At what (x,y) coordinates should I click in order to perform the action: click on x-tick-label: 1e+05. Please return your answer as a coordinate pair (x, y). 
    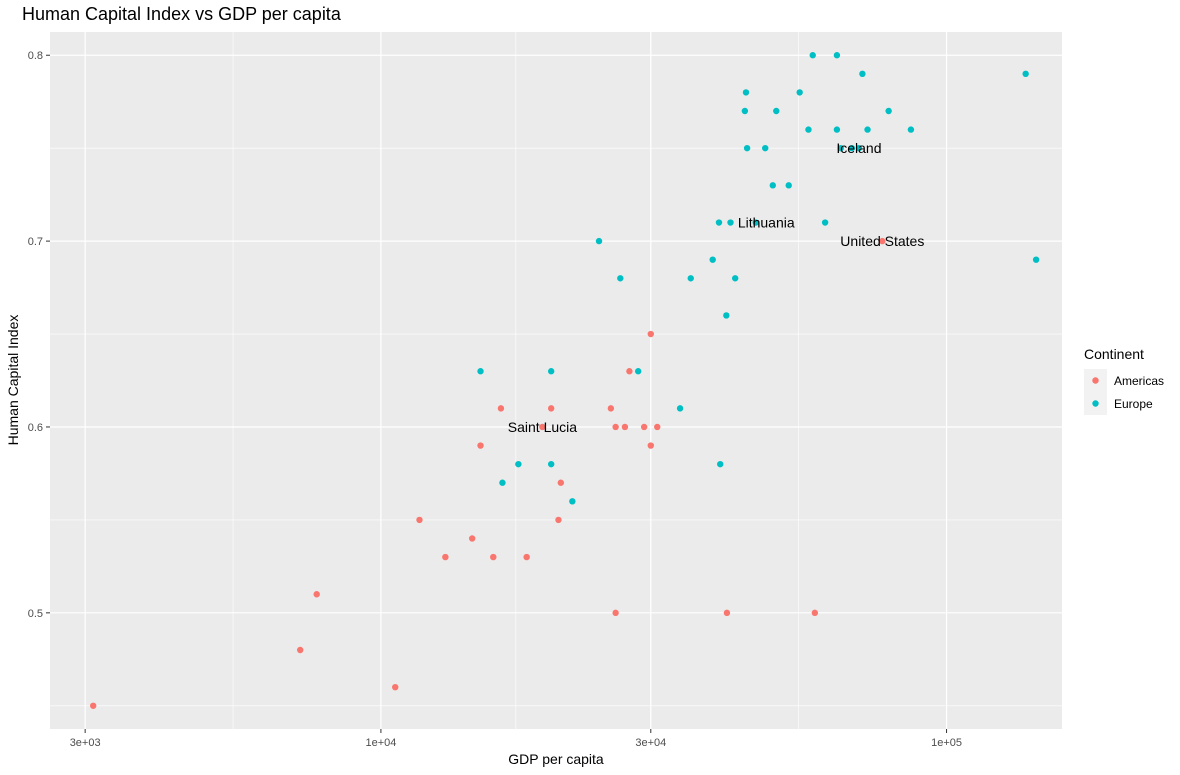
    Looking at the image, I should click on (946, 743).